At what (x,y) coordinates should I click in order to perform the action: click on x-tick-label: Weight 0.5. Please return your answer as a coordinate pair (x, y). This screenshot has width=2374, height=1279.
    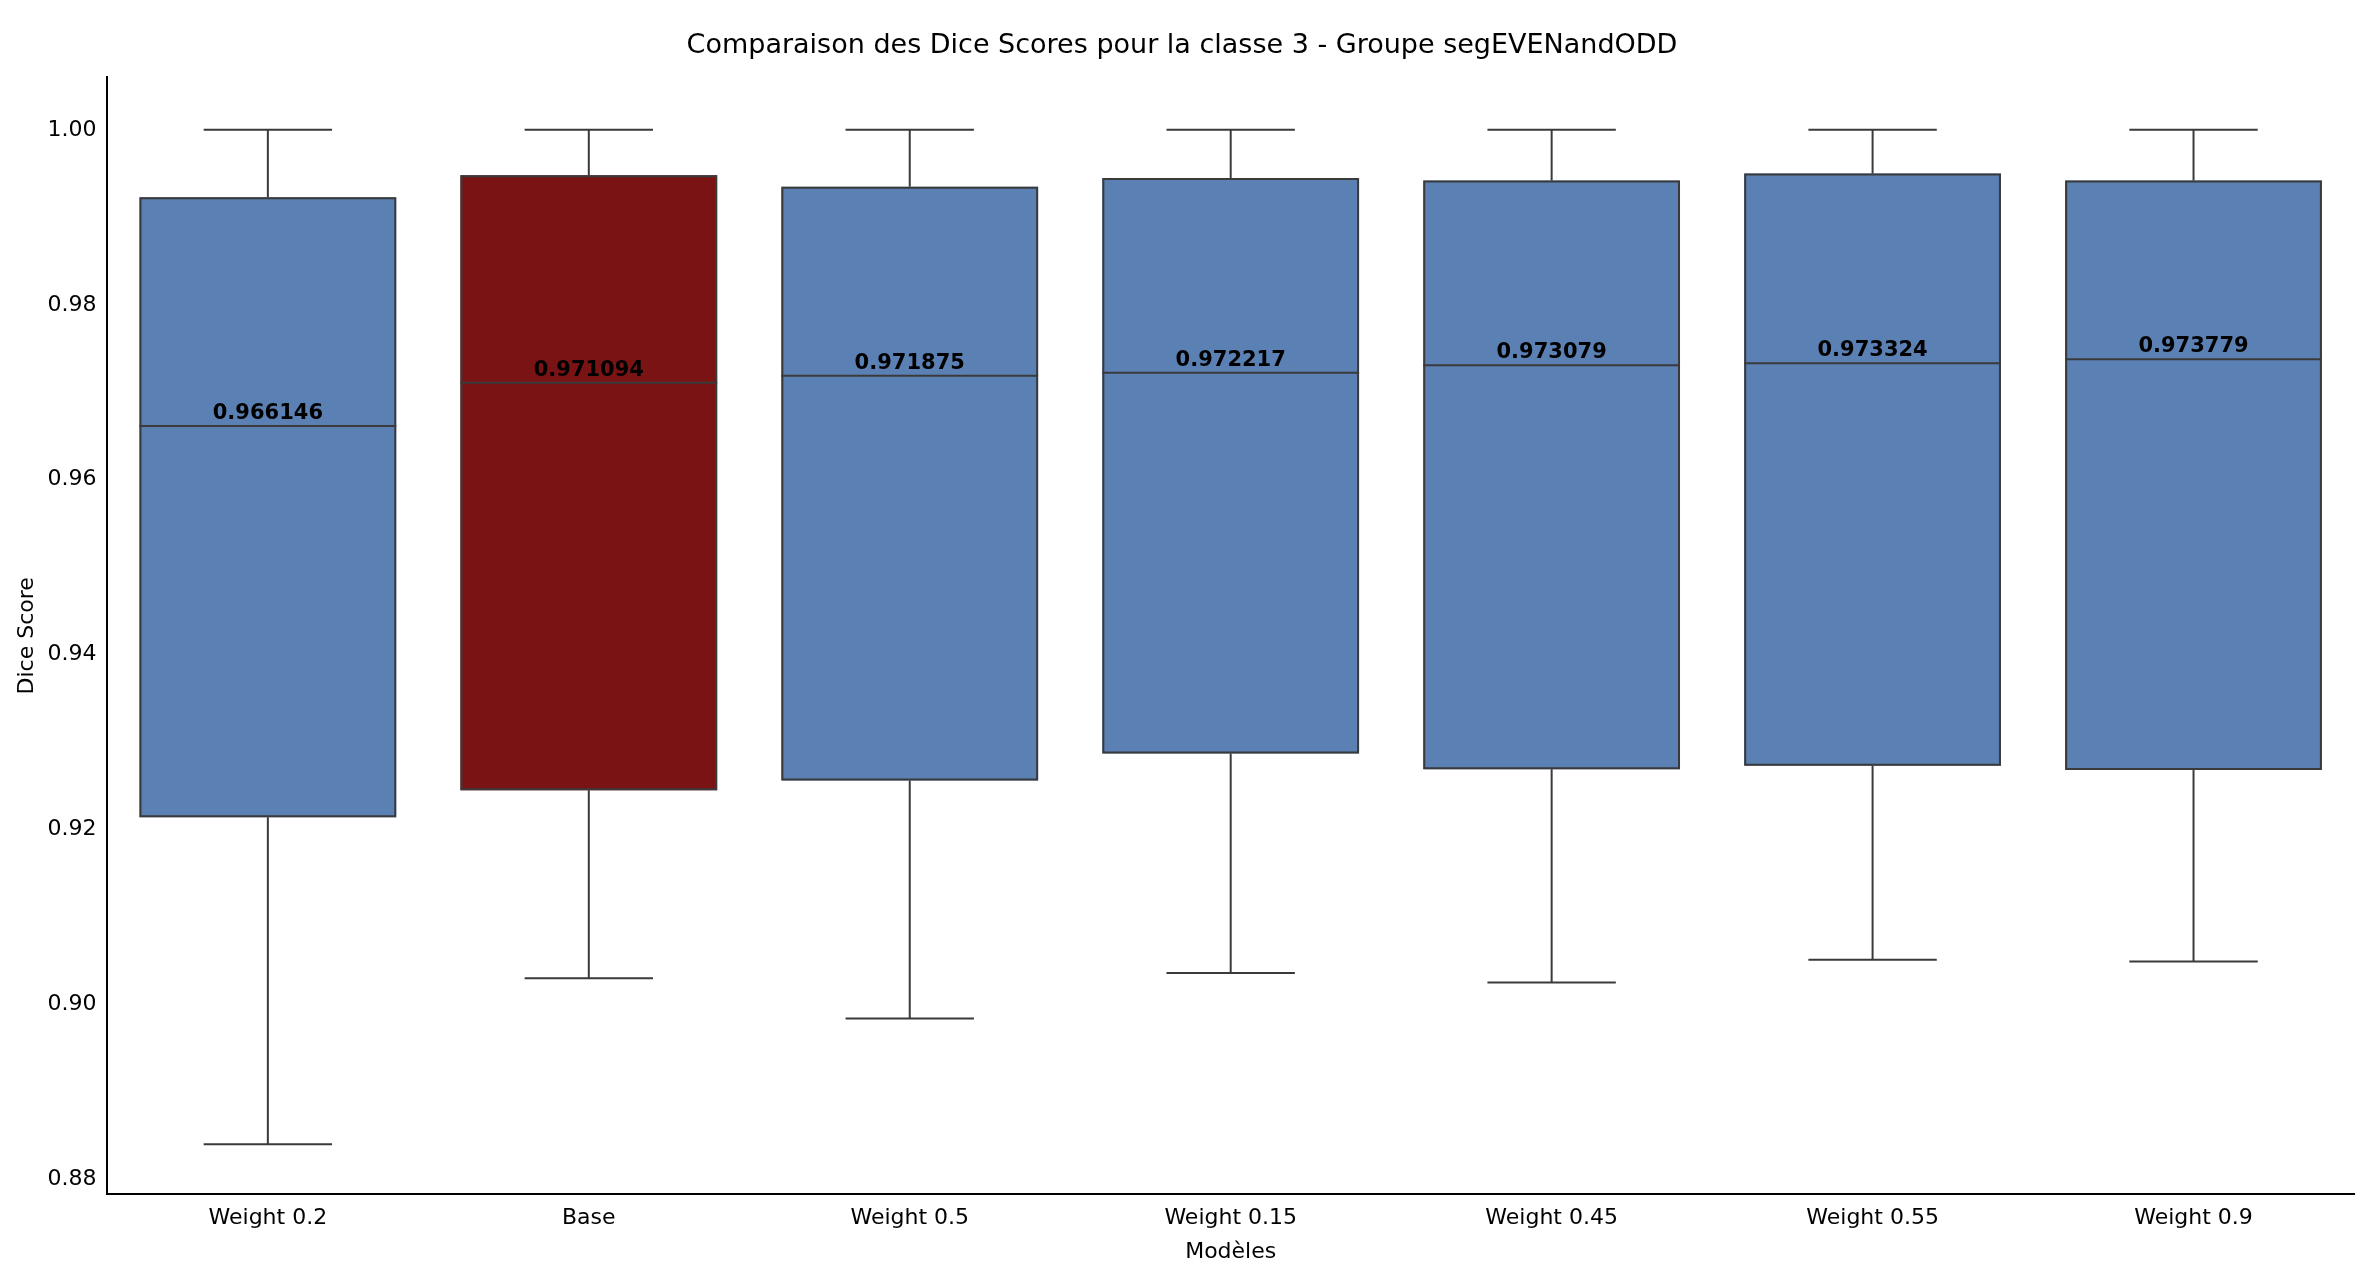
    Looking at the image, I should click on (910, 1217).